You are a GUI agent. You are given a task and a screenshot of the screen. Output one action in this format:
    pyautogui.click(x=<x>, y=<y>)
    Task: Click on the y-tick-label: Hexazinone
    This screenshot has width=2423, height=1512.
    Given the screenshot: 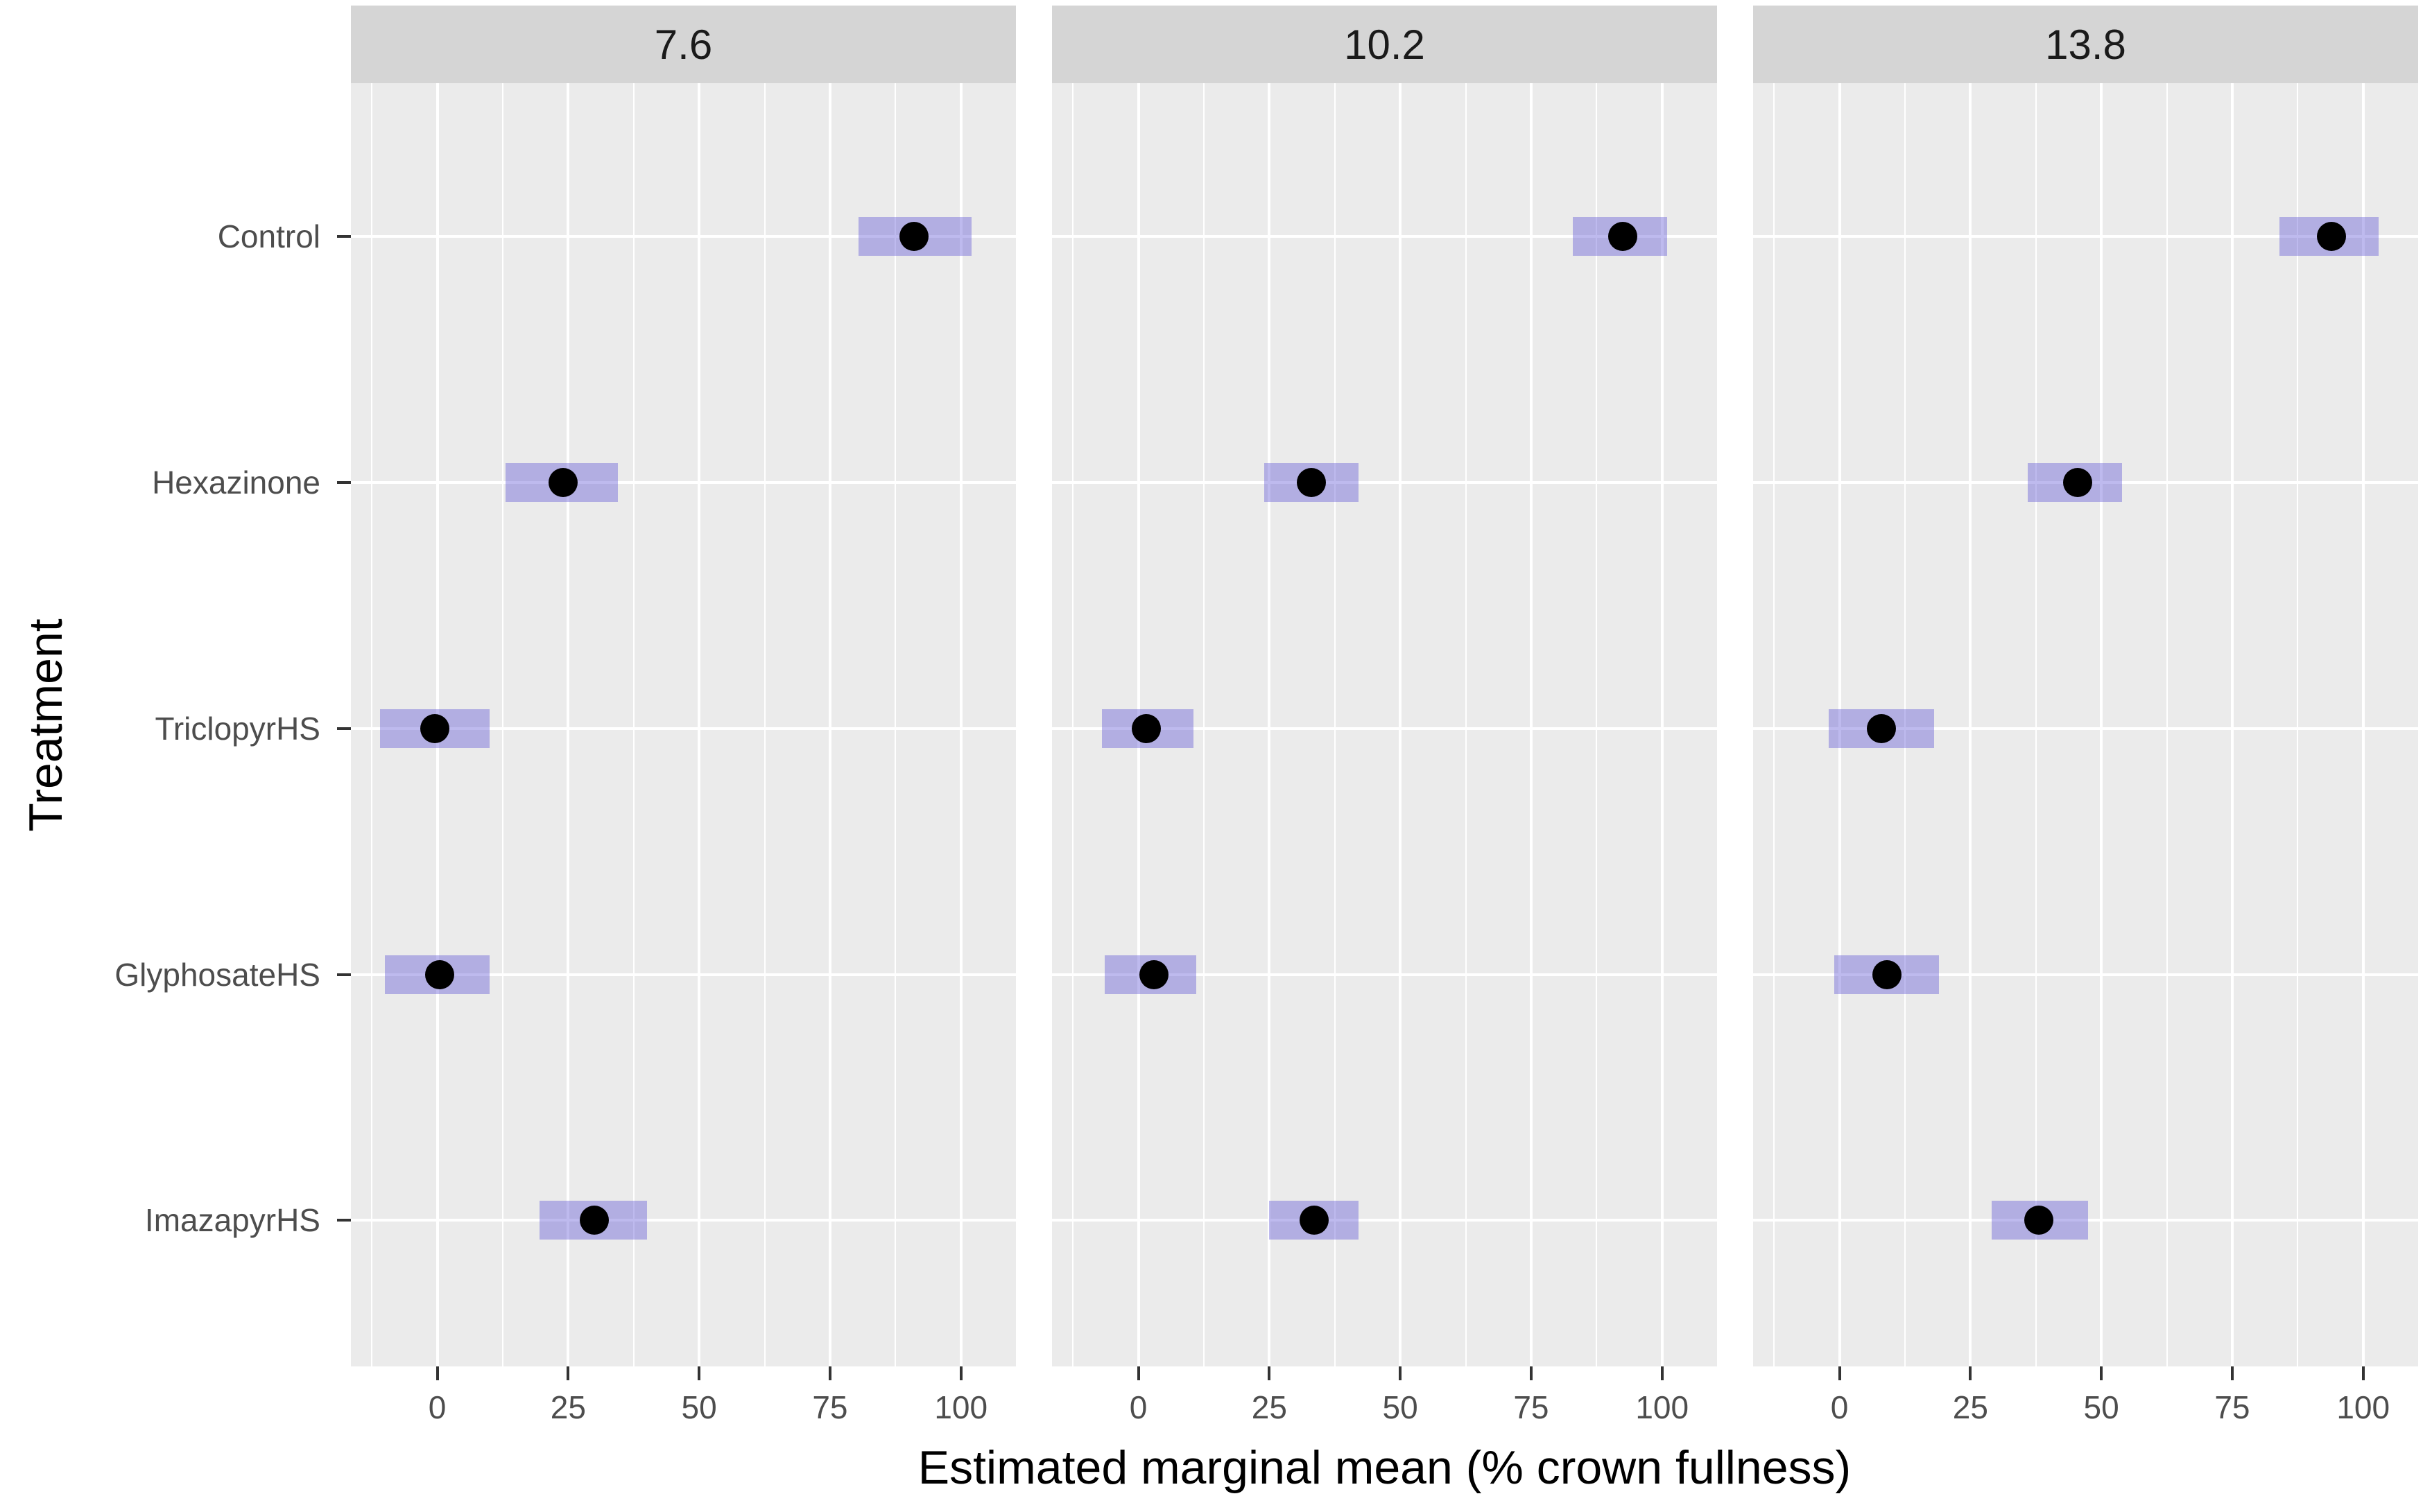 What is the action you would take?
    pyautogui.click(x=236, y=482)
    